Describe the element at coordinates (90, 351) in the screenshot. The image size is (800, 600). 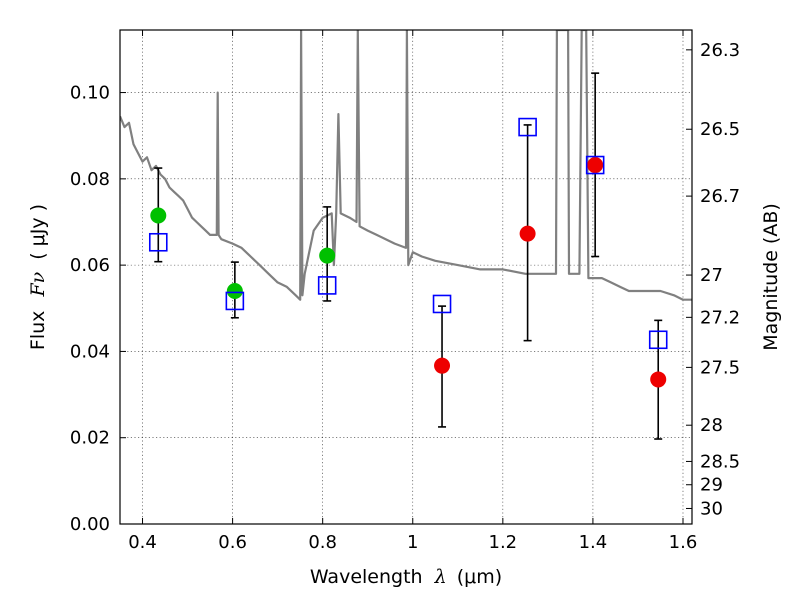
I see `y-tick-label: 0.04` at that location.